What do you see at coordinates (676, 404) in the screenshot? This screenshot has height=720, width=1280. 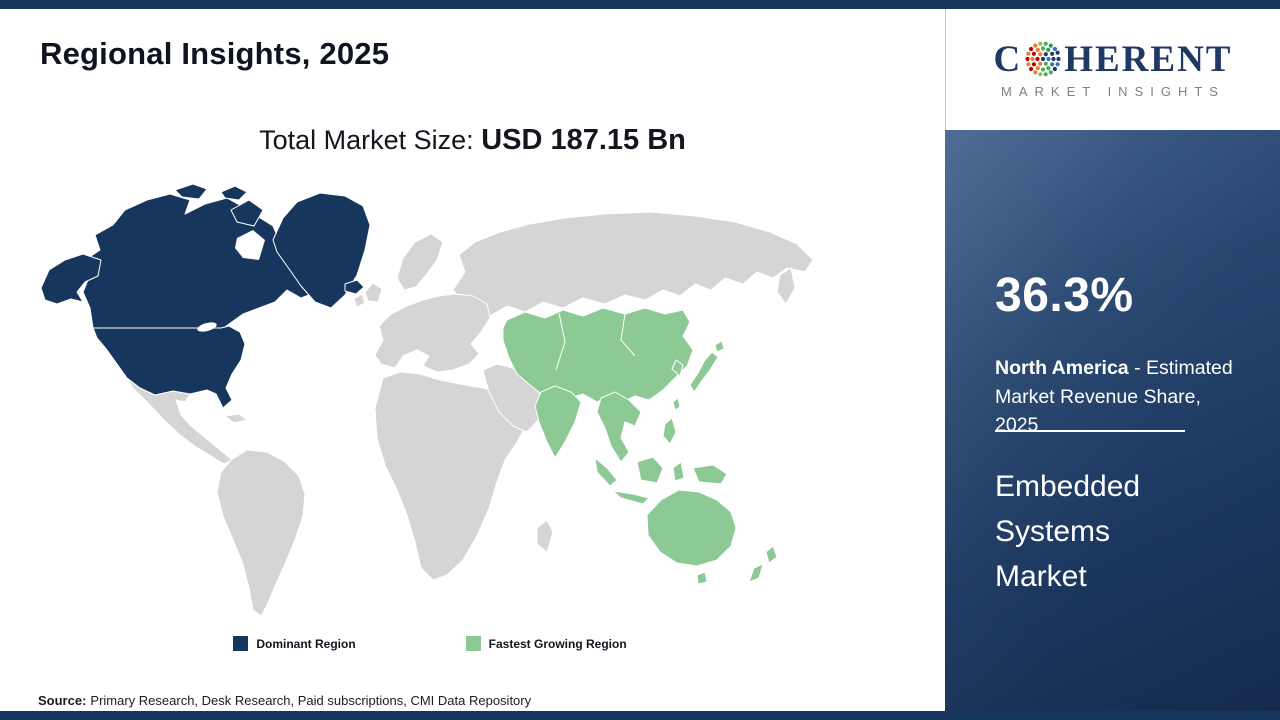 I see `taiwan` at bounding box center [676, 404].